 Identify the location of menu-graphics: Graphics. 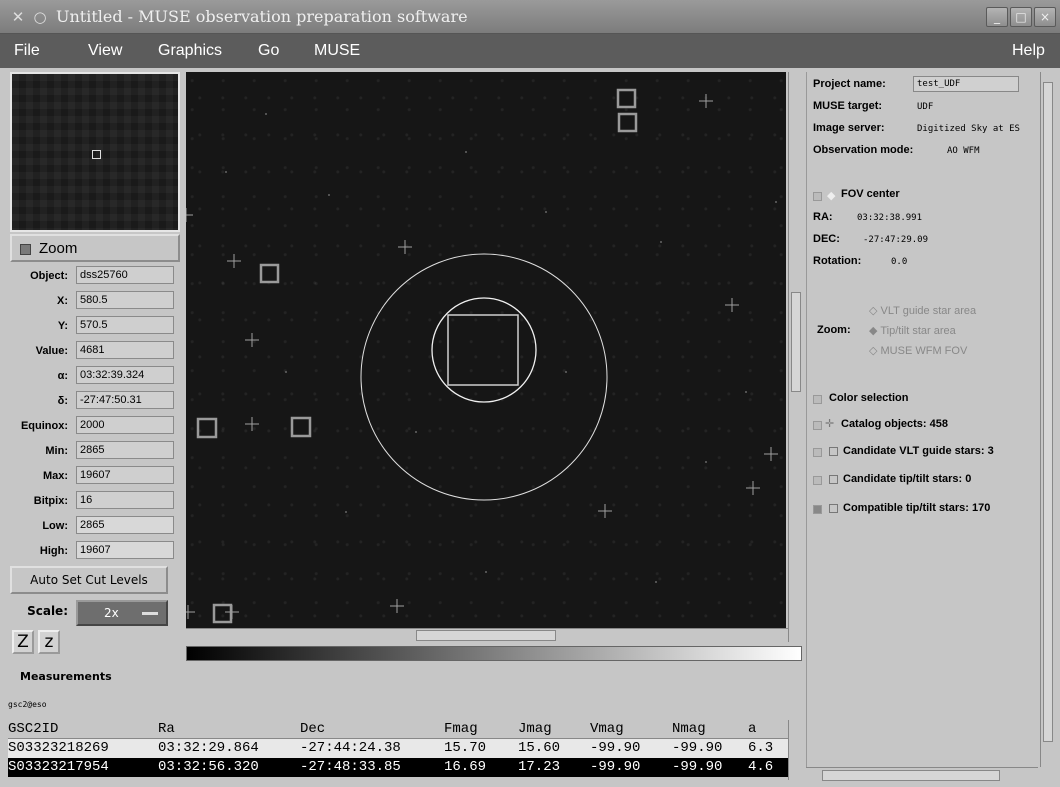
(190, 50).